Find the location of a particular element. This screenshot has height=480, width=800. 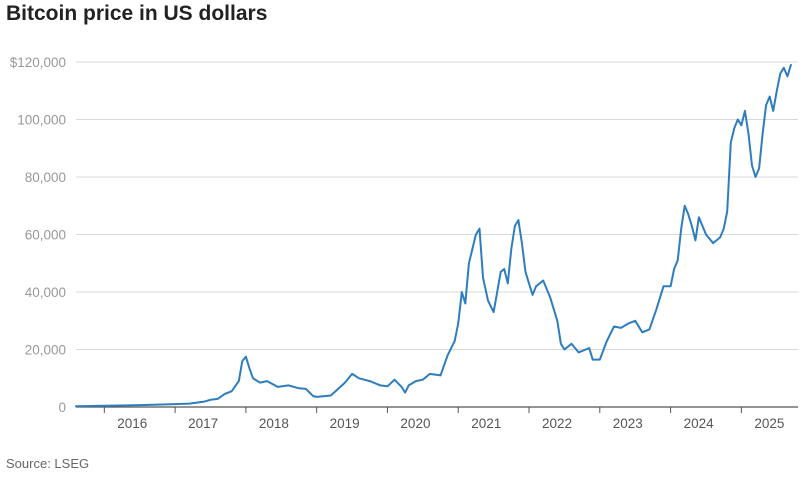

x-tick-label: 2017 is located at coordinates (203, 423).